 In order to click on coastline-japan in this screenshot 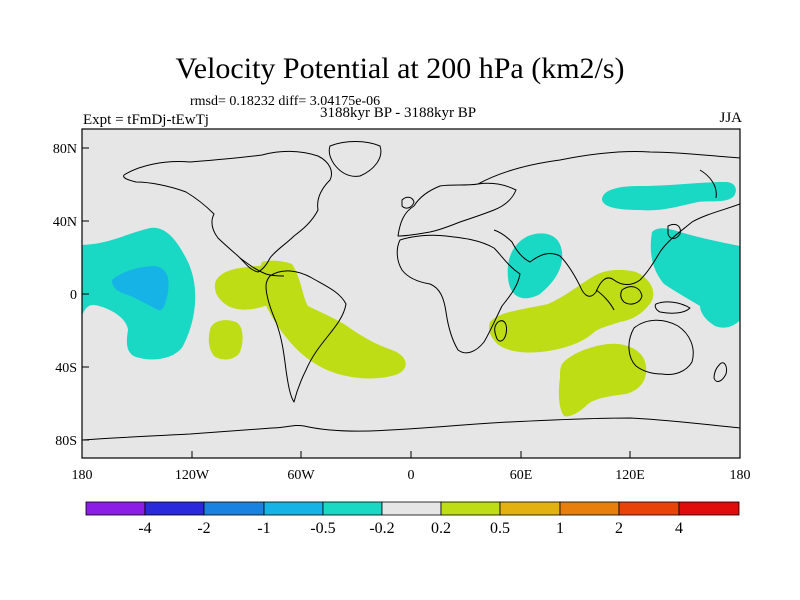, I will do `click(674, 231)`.